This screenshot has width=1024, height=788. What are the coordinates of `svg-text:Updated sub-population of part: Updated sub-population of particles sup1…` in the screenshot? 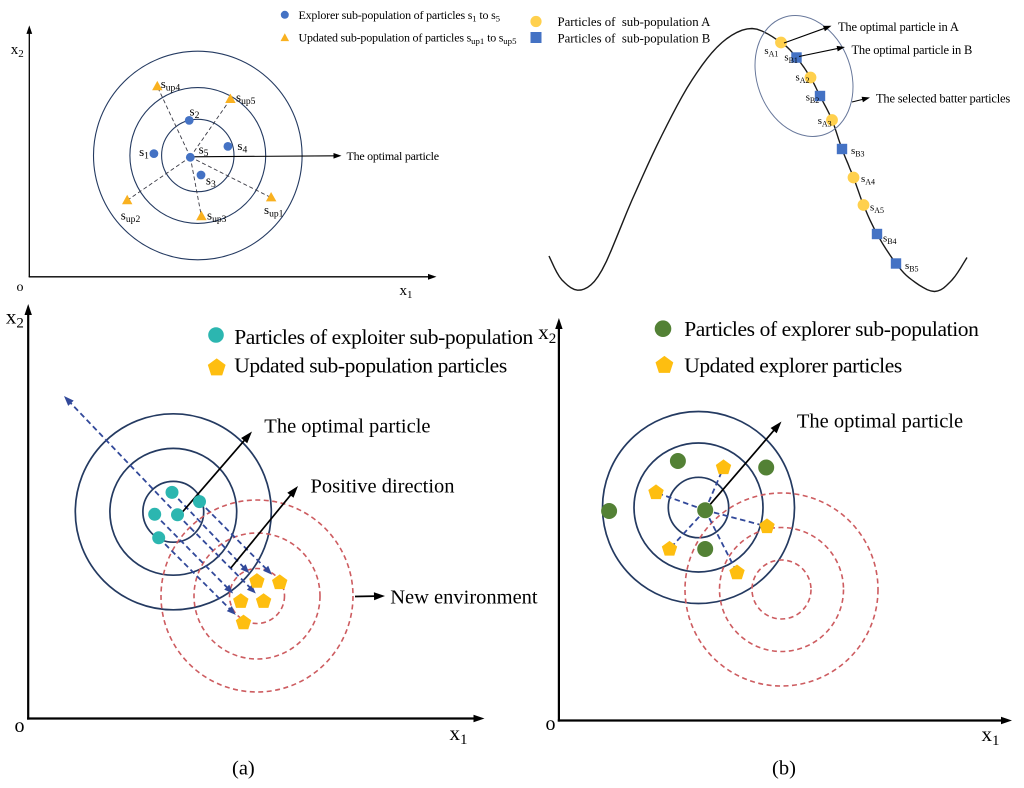 It's located at (408, 38).